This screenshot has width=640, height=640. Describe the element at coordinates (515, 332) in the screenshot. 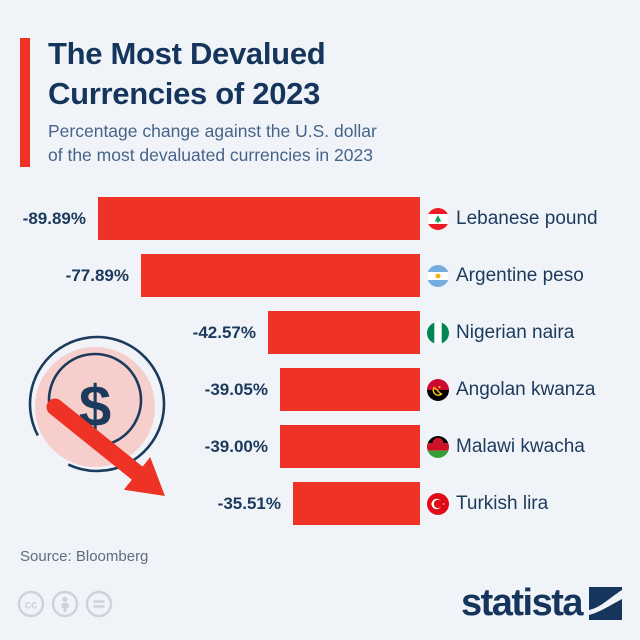

I see `currency-name-label: Nigerian naira` at that location.